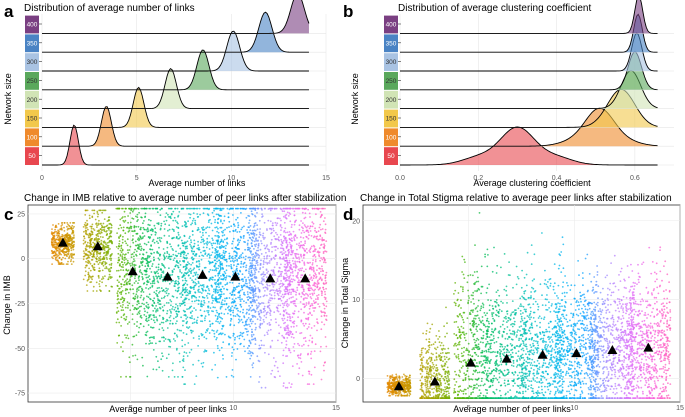 This screenshot has height=417, width=685. Describe the element at coordinates (233, 408) in the screenshot. I see `x-tick-label: 10` at that location.